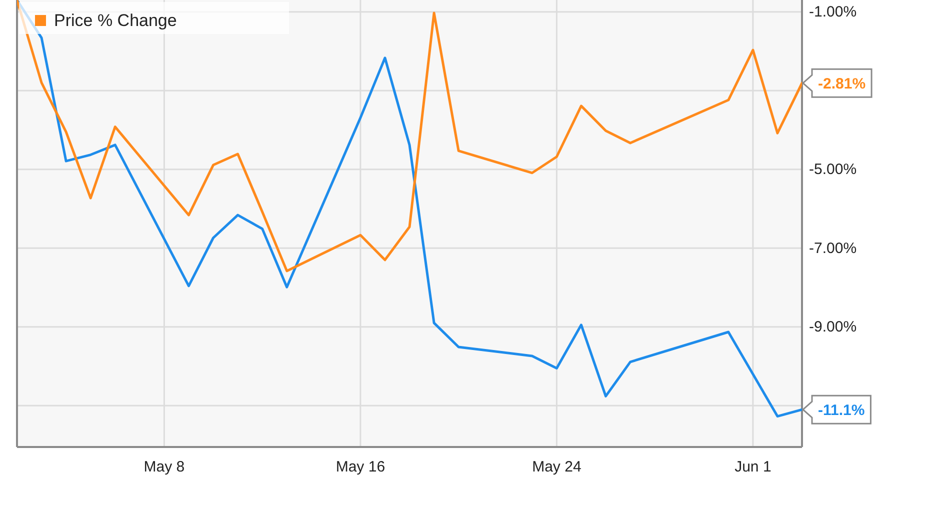 Image resolution: width=931 pixels, height=506 pixels. Describe the element at coordinates (115, 20) in the screenshot. I see `legend-label: Price % Change` at that location.